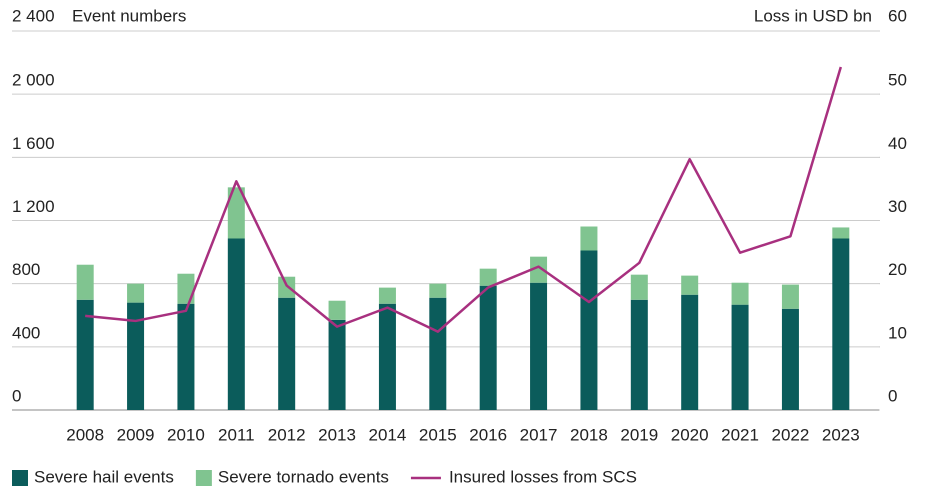 This screenshot has height=490, width=926. Describe the element at coordinates (136, 434) in the screenshot. I see `x-tick-label: 2009` at that location.